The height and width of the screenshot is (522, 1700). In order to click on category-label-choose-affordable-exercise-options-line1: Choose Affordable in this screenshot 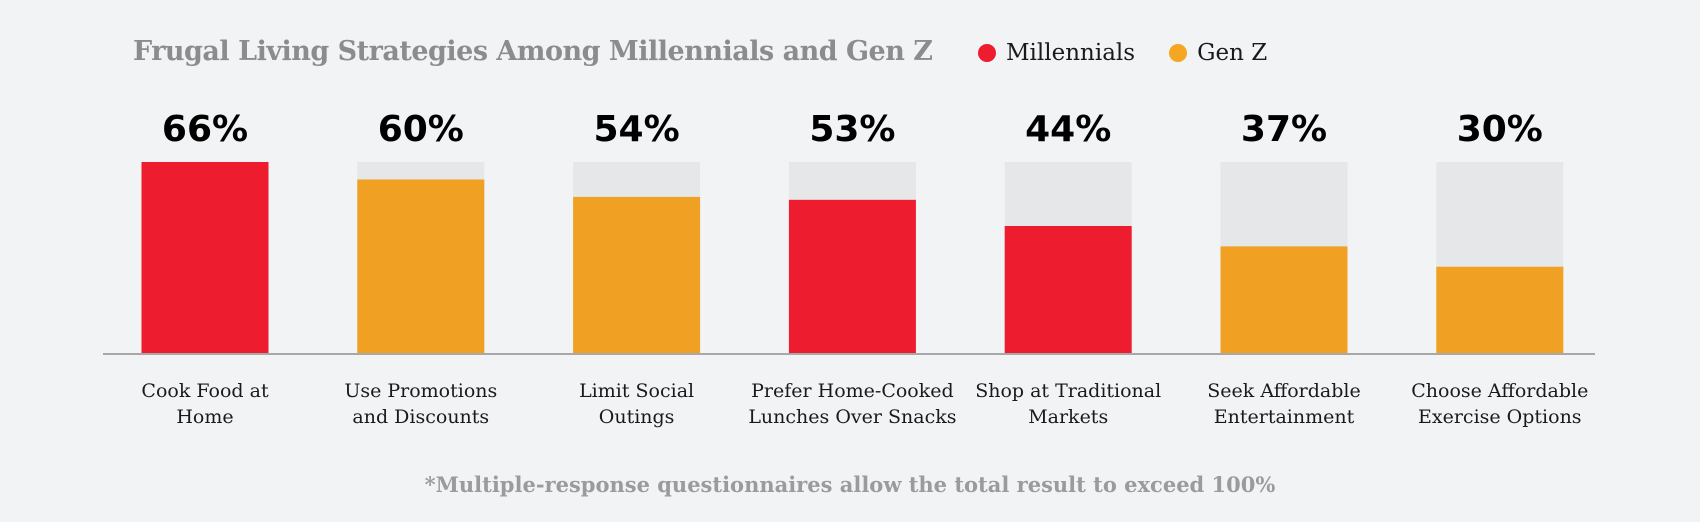, I will do `click(1499, 391)`.